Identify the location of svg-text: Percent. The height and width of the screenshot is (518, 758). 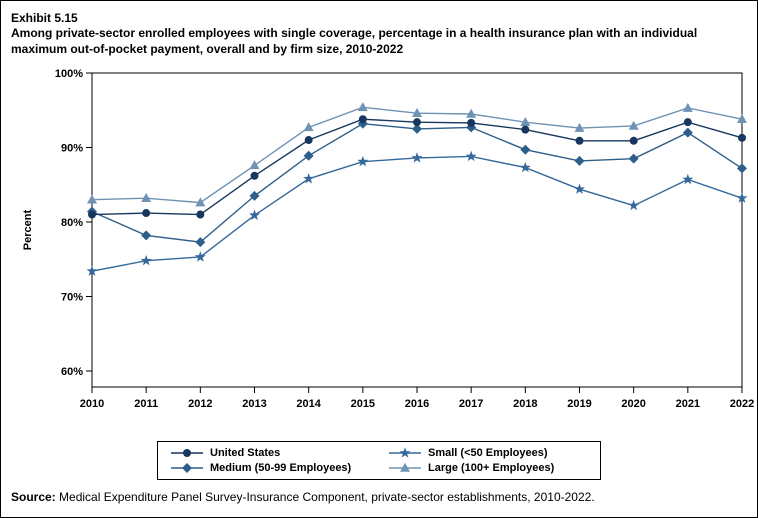
(28, 229).